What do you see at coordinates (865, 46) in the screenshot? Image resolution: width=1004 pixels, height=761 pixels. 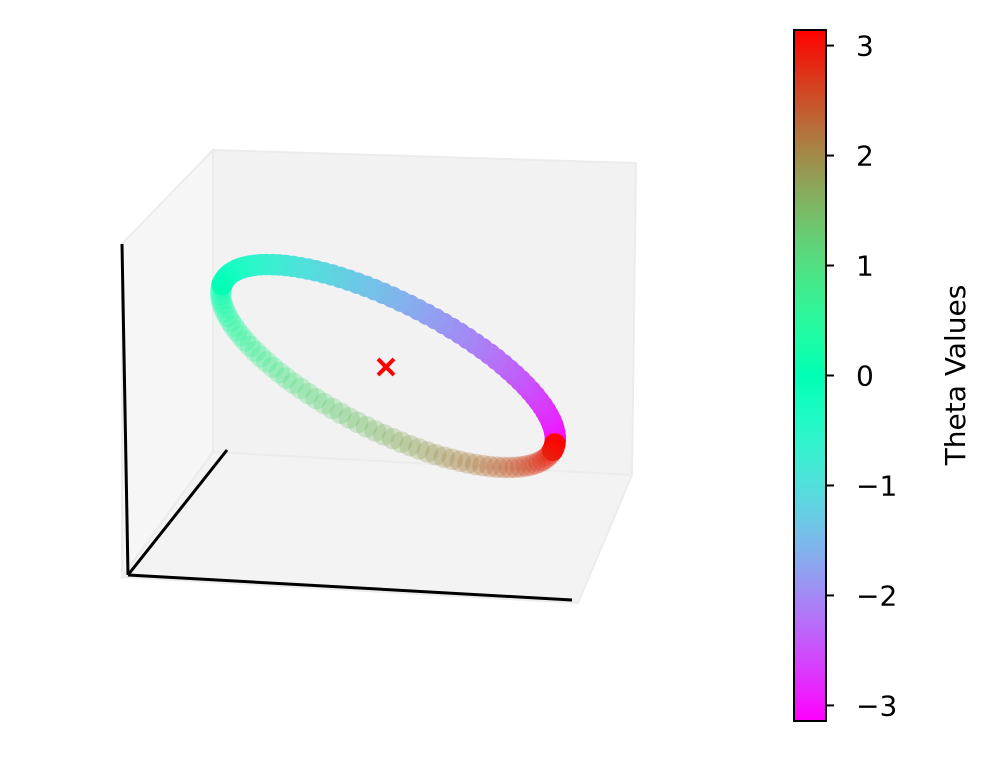 I see `colorbar-tick-label: 3` at bounding box center [865, 46].